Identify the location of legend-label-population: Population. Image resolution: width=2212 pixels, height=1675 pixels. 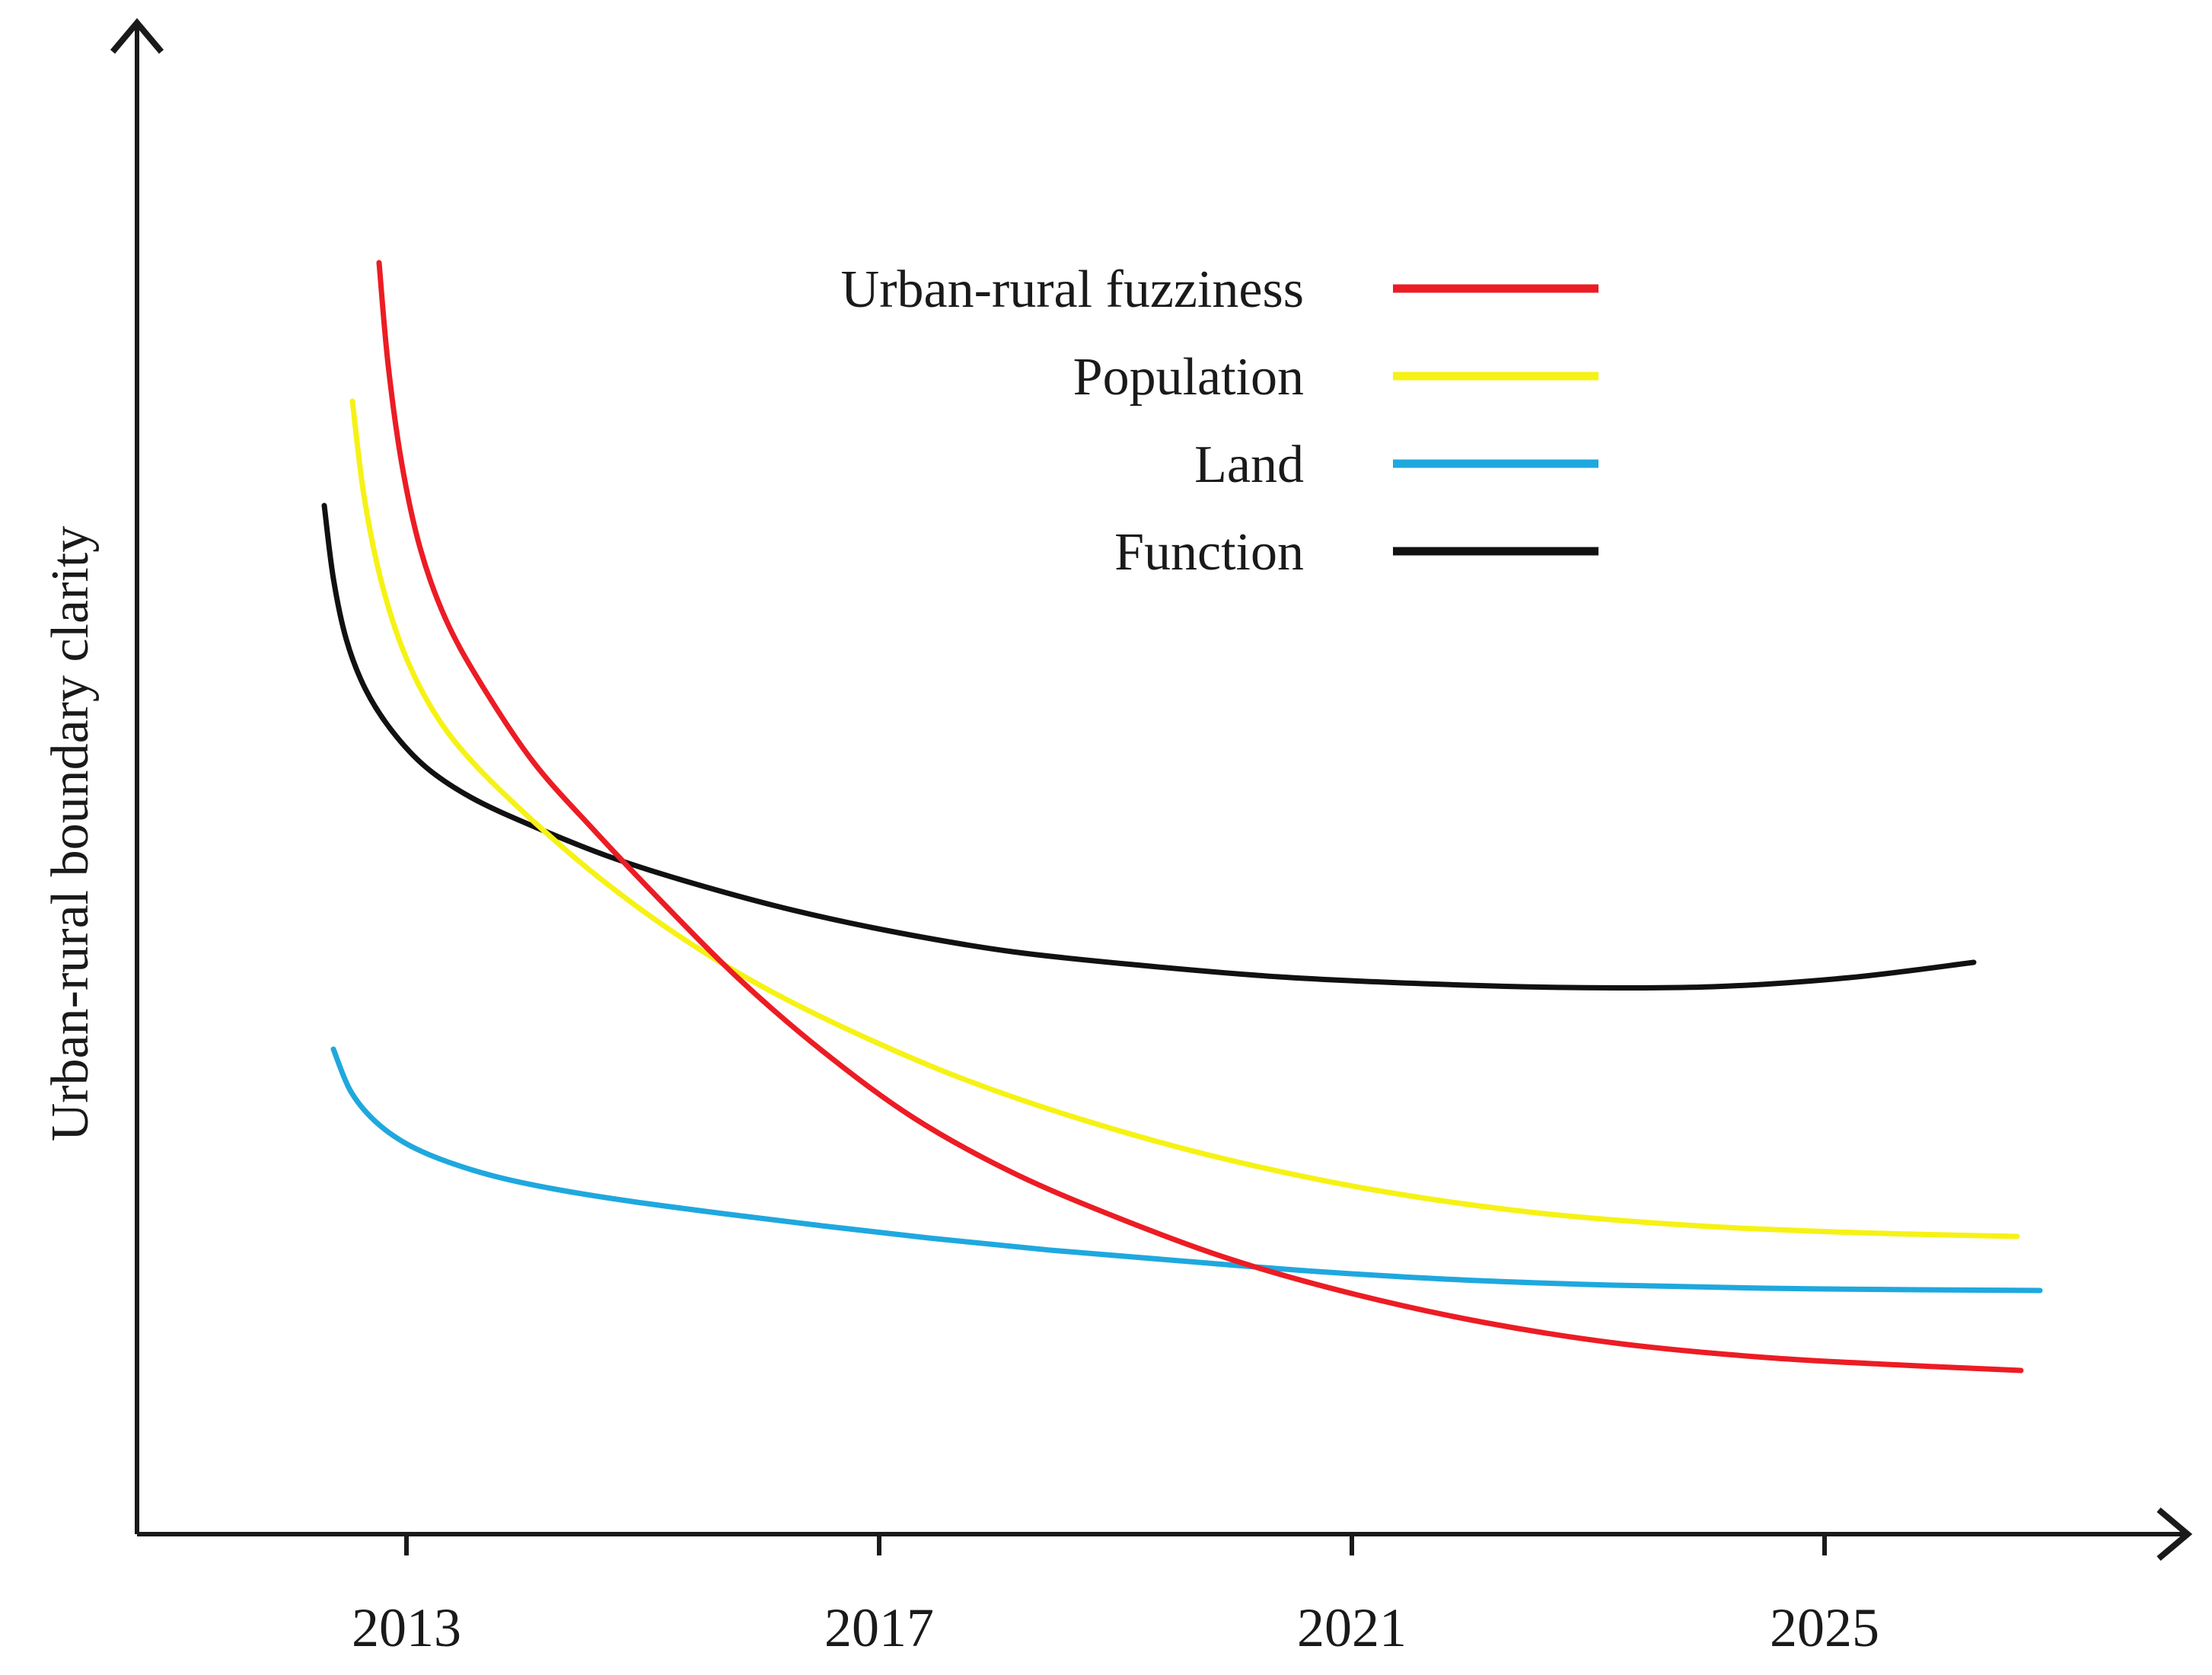
(1188, 377).